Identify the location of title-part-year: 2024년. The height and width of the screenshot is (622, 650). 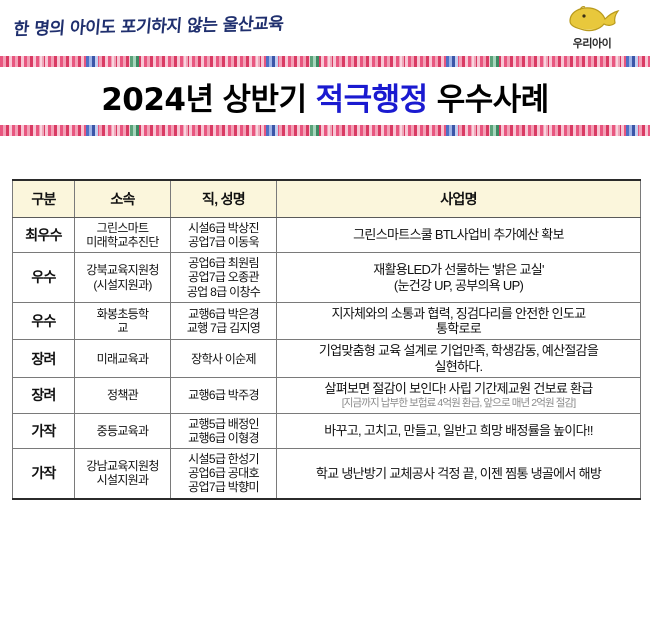
(157, 99).